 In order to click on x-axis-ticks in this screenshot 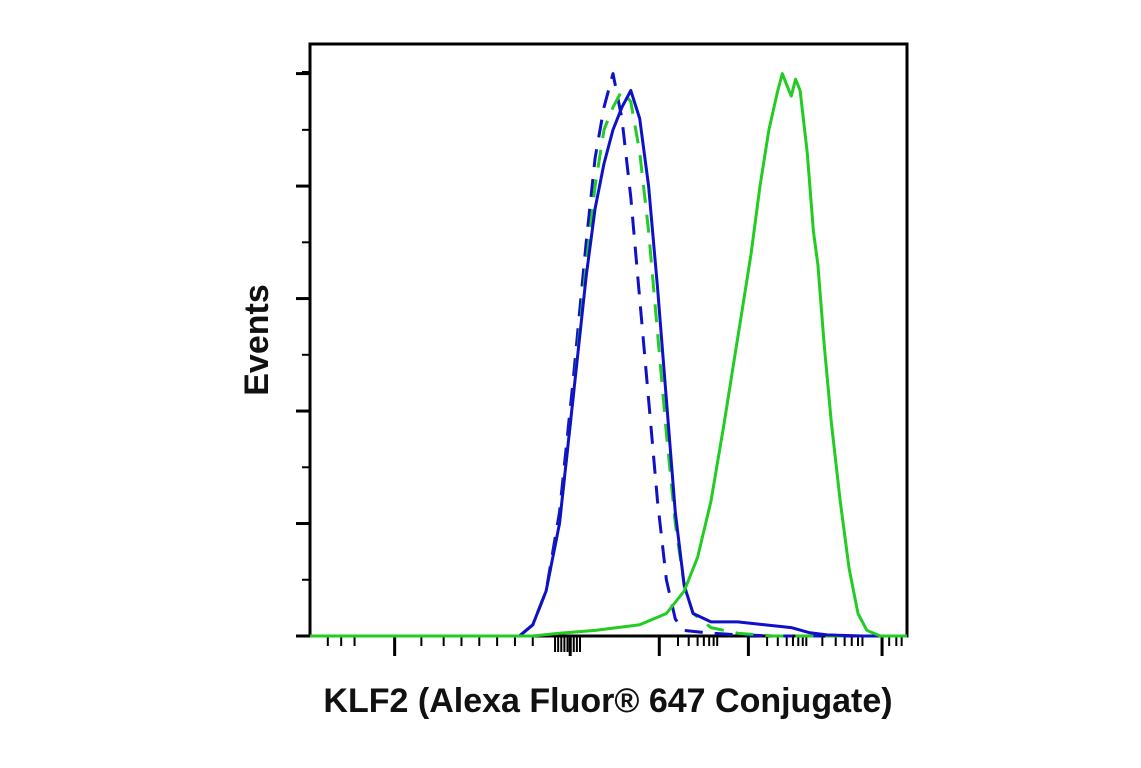, I will do `click(614, 646)`.